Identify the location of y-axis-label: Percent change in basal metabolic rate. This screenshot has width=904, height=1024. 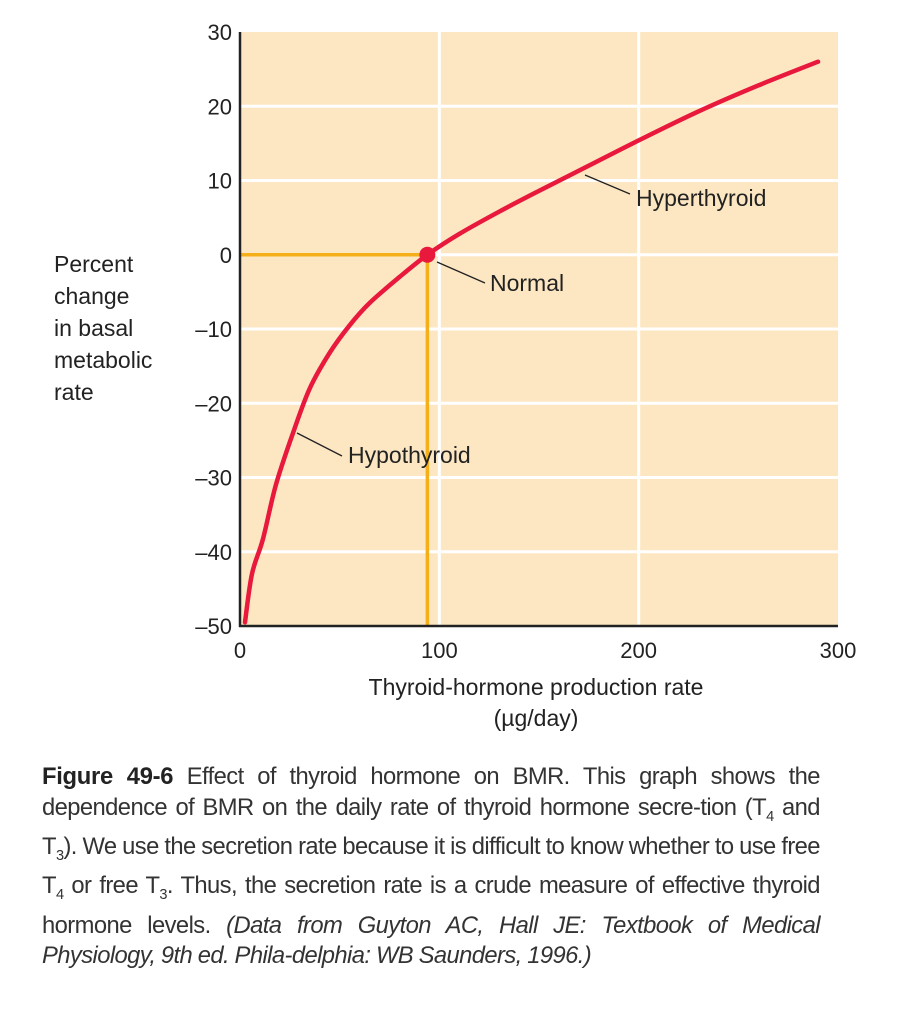
(103, 328).